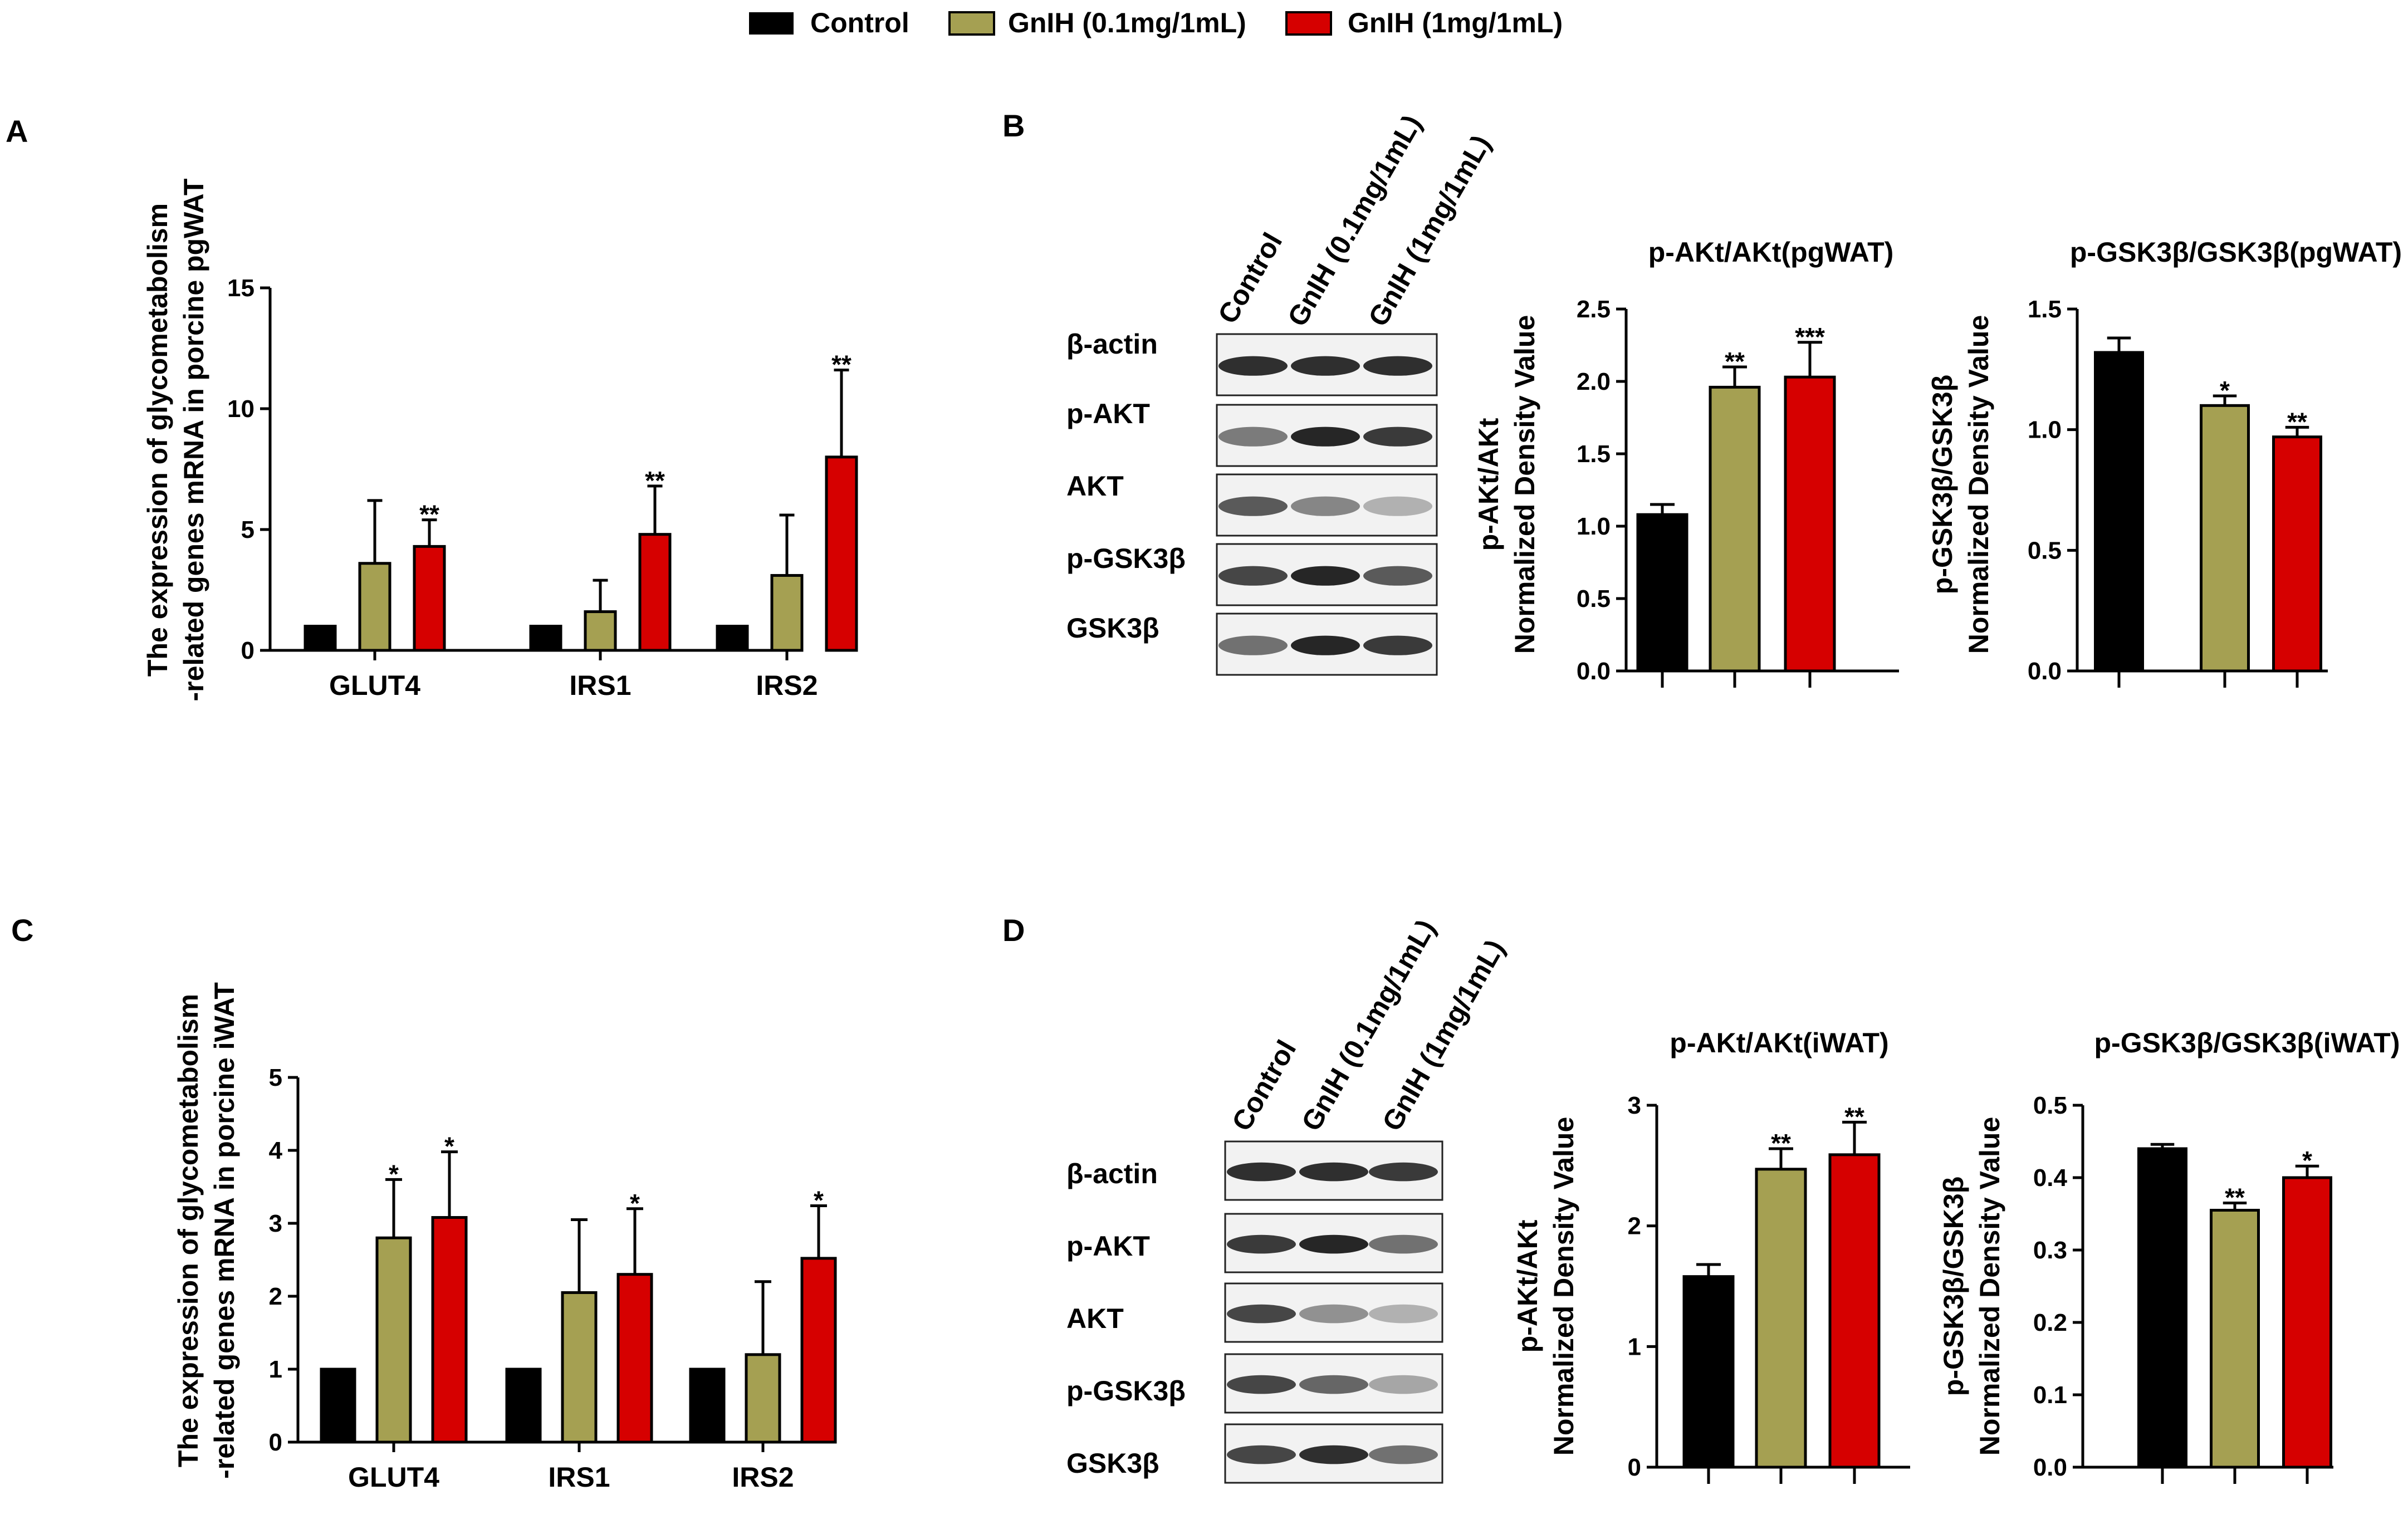 The width and height of the screenshot is (2408, 1534). What do you see at coordinates (2050, 1105) in the screenshot?
I see `chart-d2-ytick-label: 0.5` at bounding box center [2050, 1105].